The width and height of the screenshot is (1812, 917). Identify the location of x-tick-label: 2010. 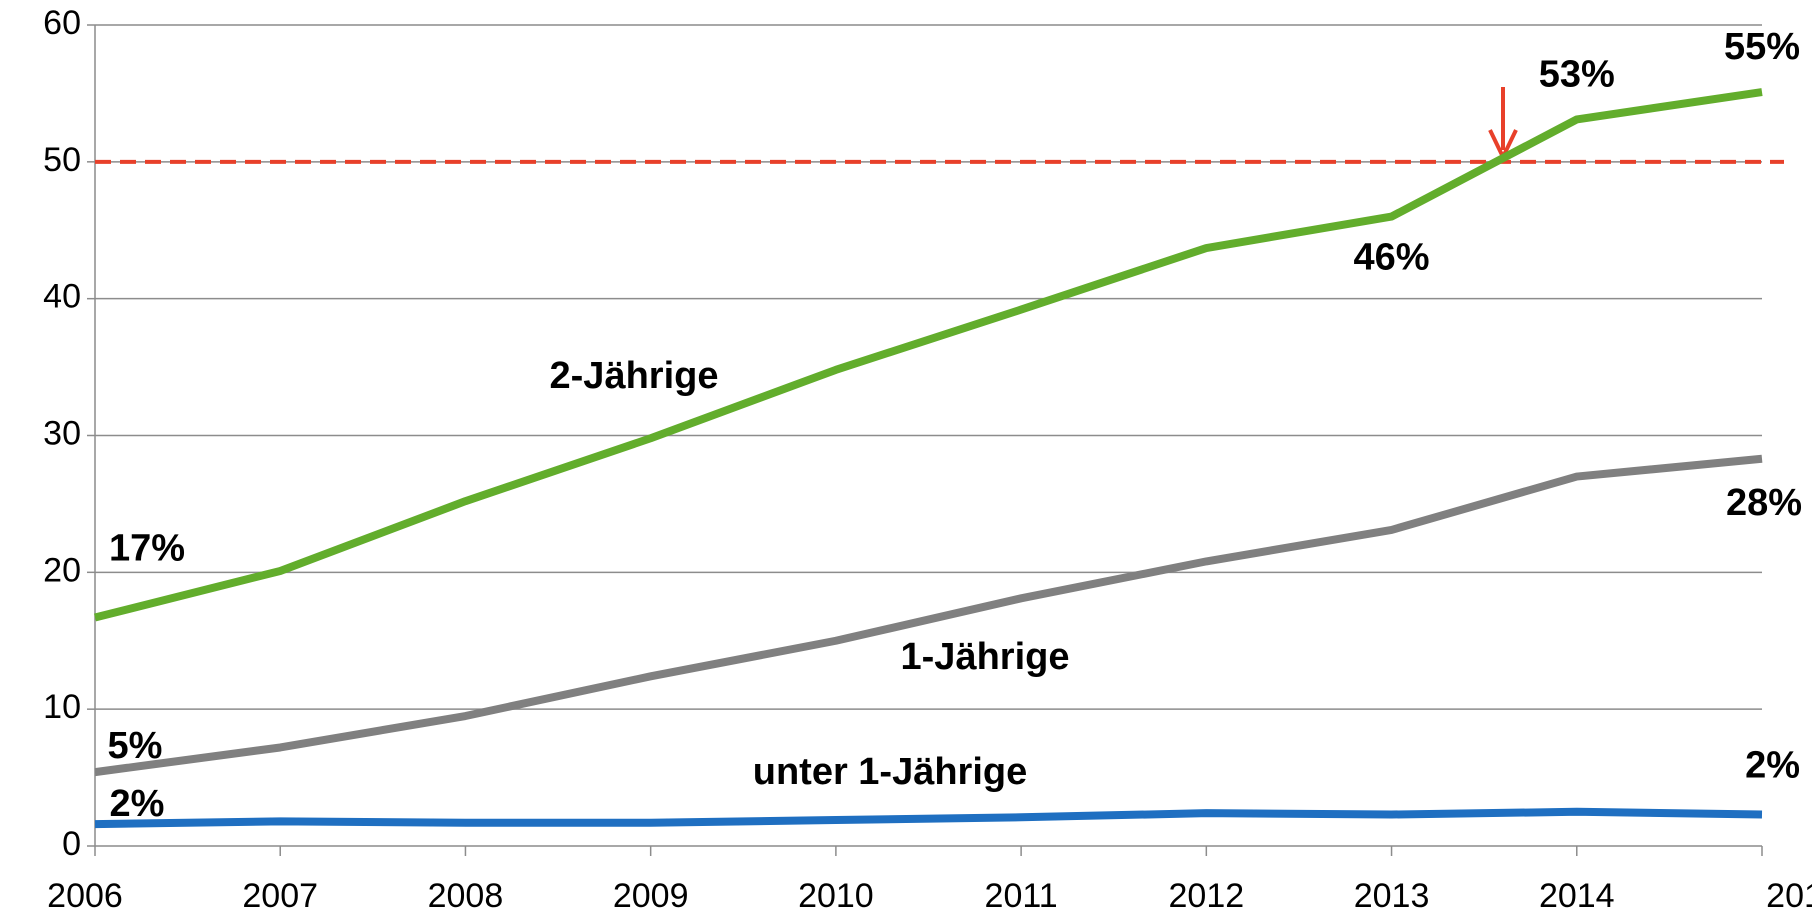
(836, 896).